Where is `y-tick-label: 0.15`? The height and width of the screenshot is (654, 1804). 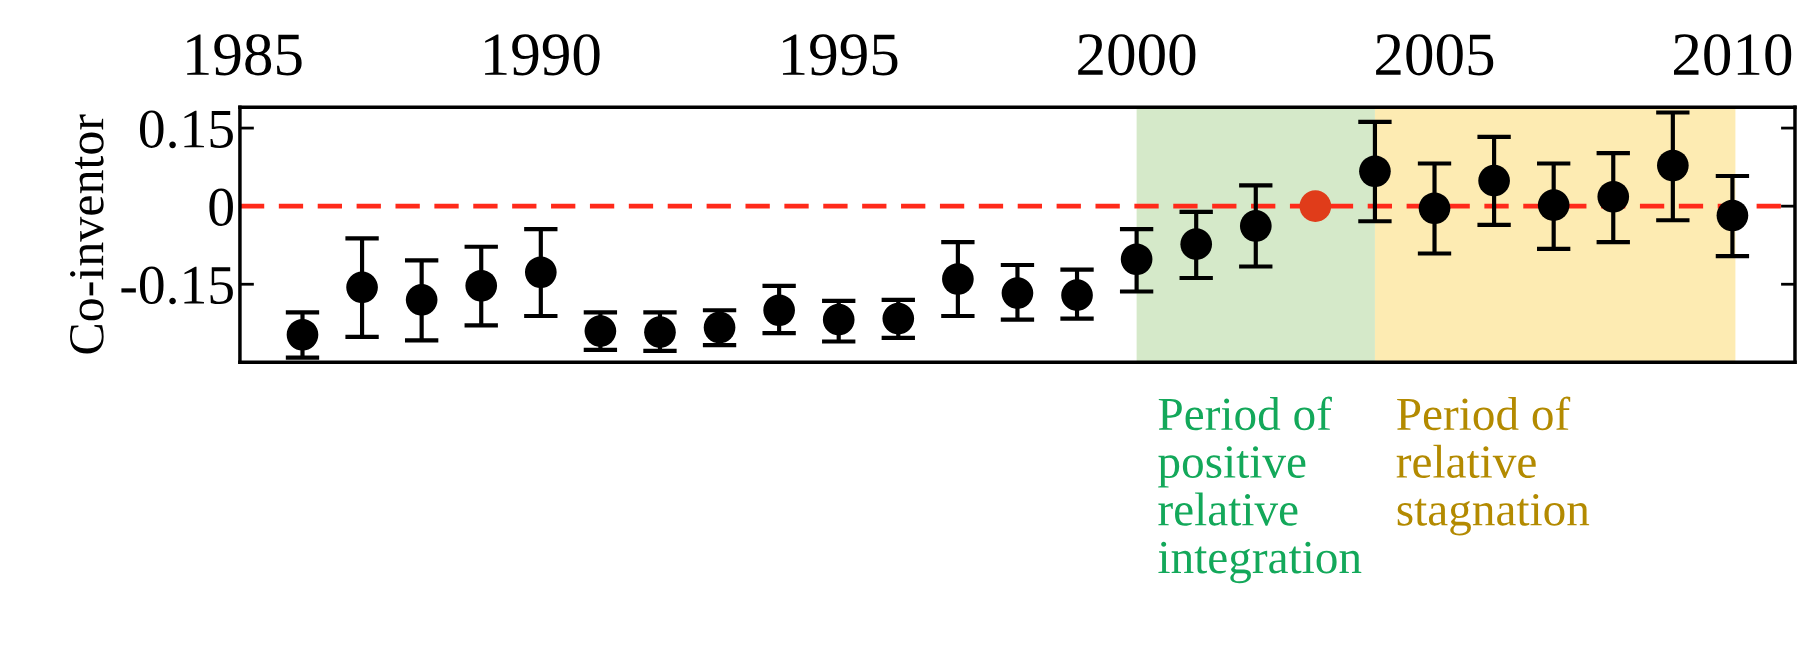 y-tick-label: 0.15 is located at coordinates (186, 129).